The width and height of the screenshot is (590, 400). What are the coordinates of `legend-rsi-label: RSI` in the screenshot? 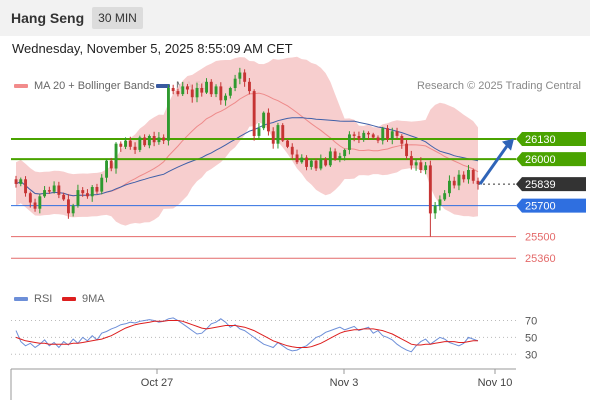 It's located at (43, 299).